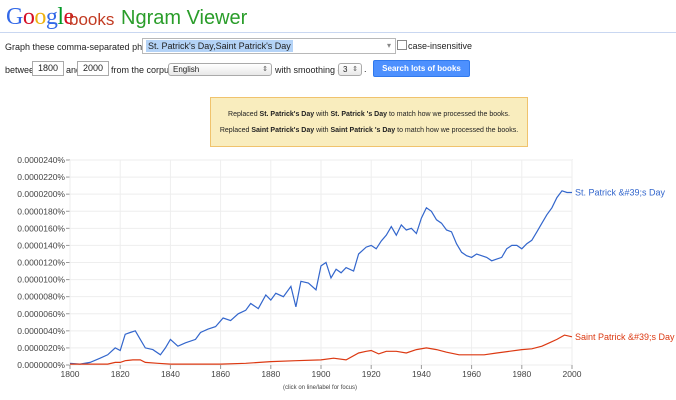 Image resolution: width=676 pixels, height=400 pixels. I want to click on notice-segment: Saint Patrick's Day, so click(283, 130).